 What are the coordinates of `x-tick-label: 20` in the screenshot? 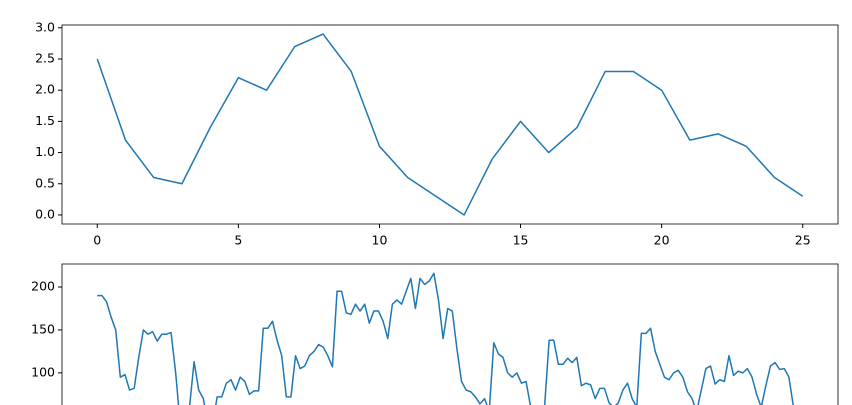 It's located at (662, 240).